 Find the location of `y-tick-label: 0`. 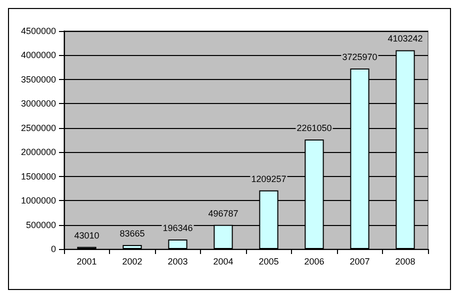

y-tick-label: 0 is located at coordinates (53, 249).